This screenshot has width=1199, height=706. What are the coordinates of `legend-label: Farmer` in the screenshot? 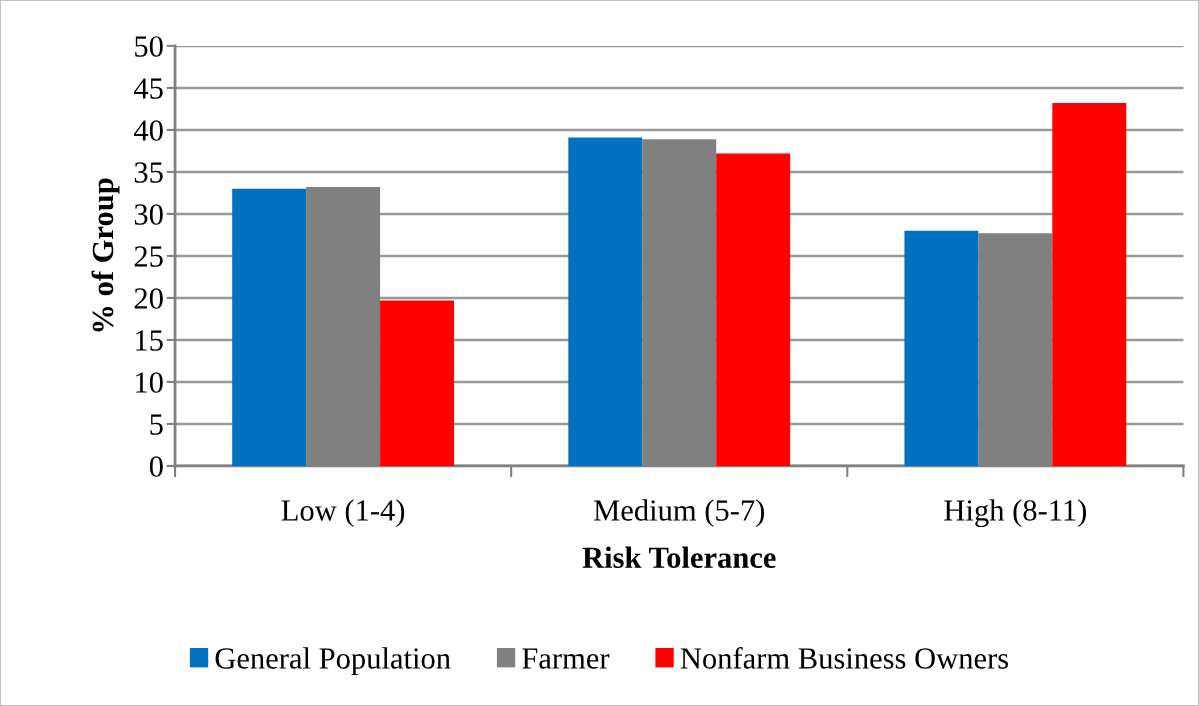 It's located at (566, 658).